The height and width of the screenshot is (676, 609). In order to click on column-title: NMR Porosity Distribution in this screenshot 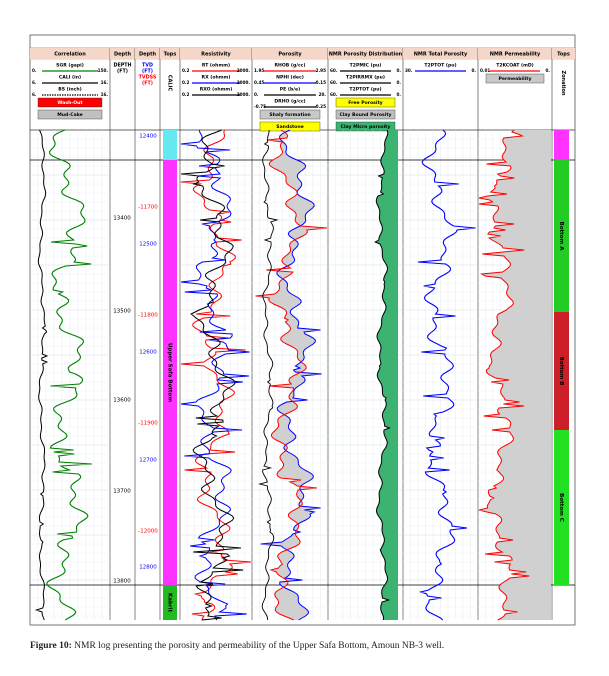, I will do `click(366, 55)`.